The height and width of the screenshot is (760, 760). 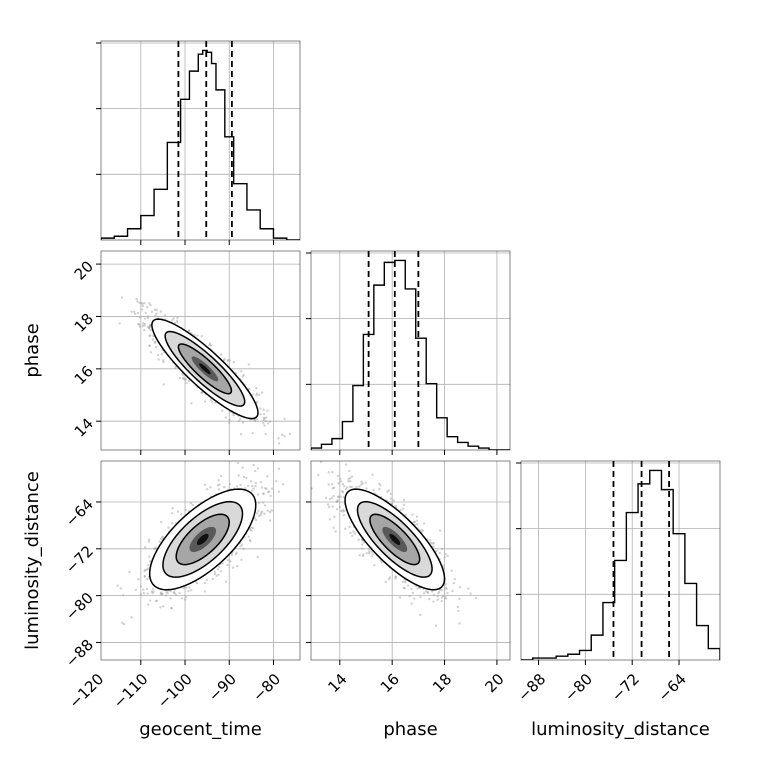 I want to click on tick-label-x-geocent_time: −90, so click(x=222, y=687).